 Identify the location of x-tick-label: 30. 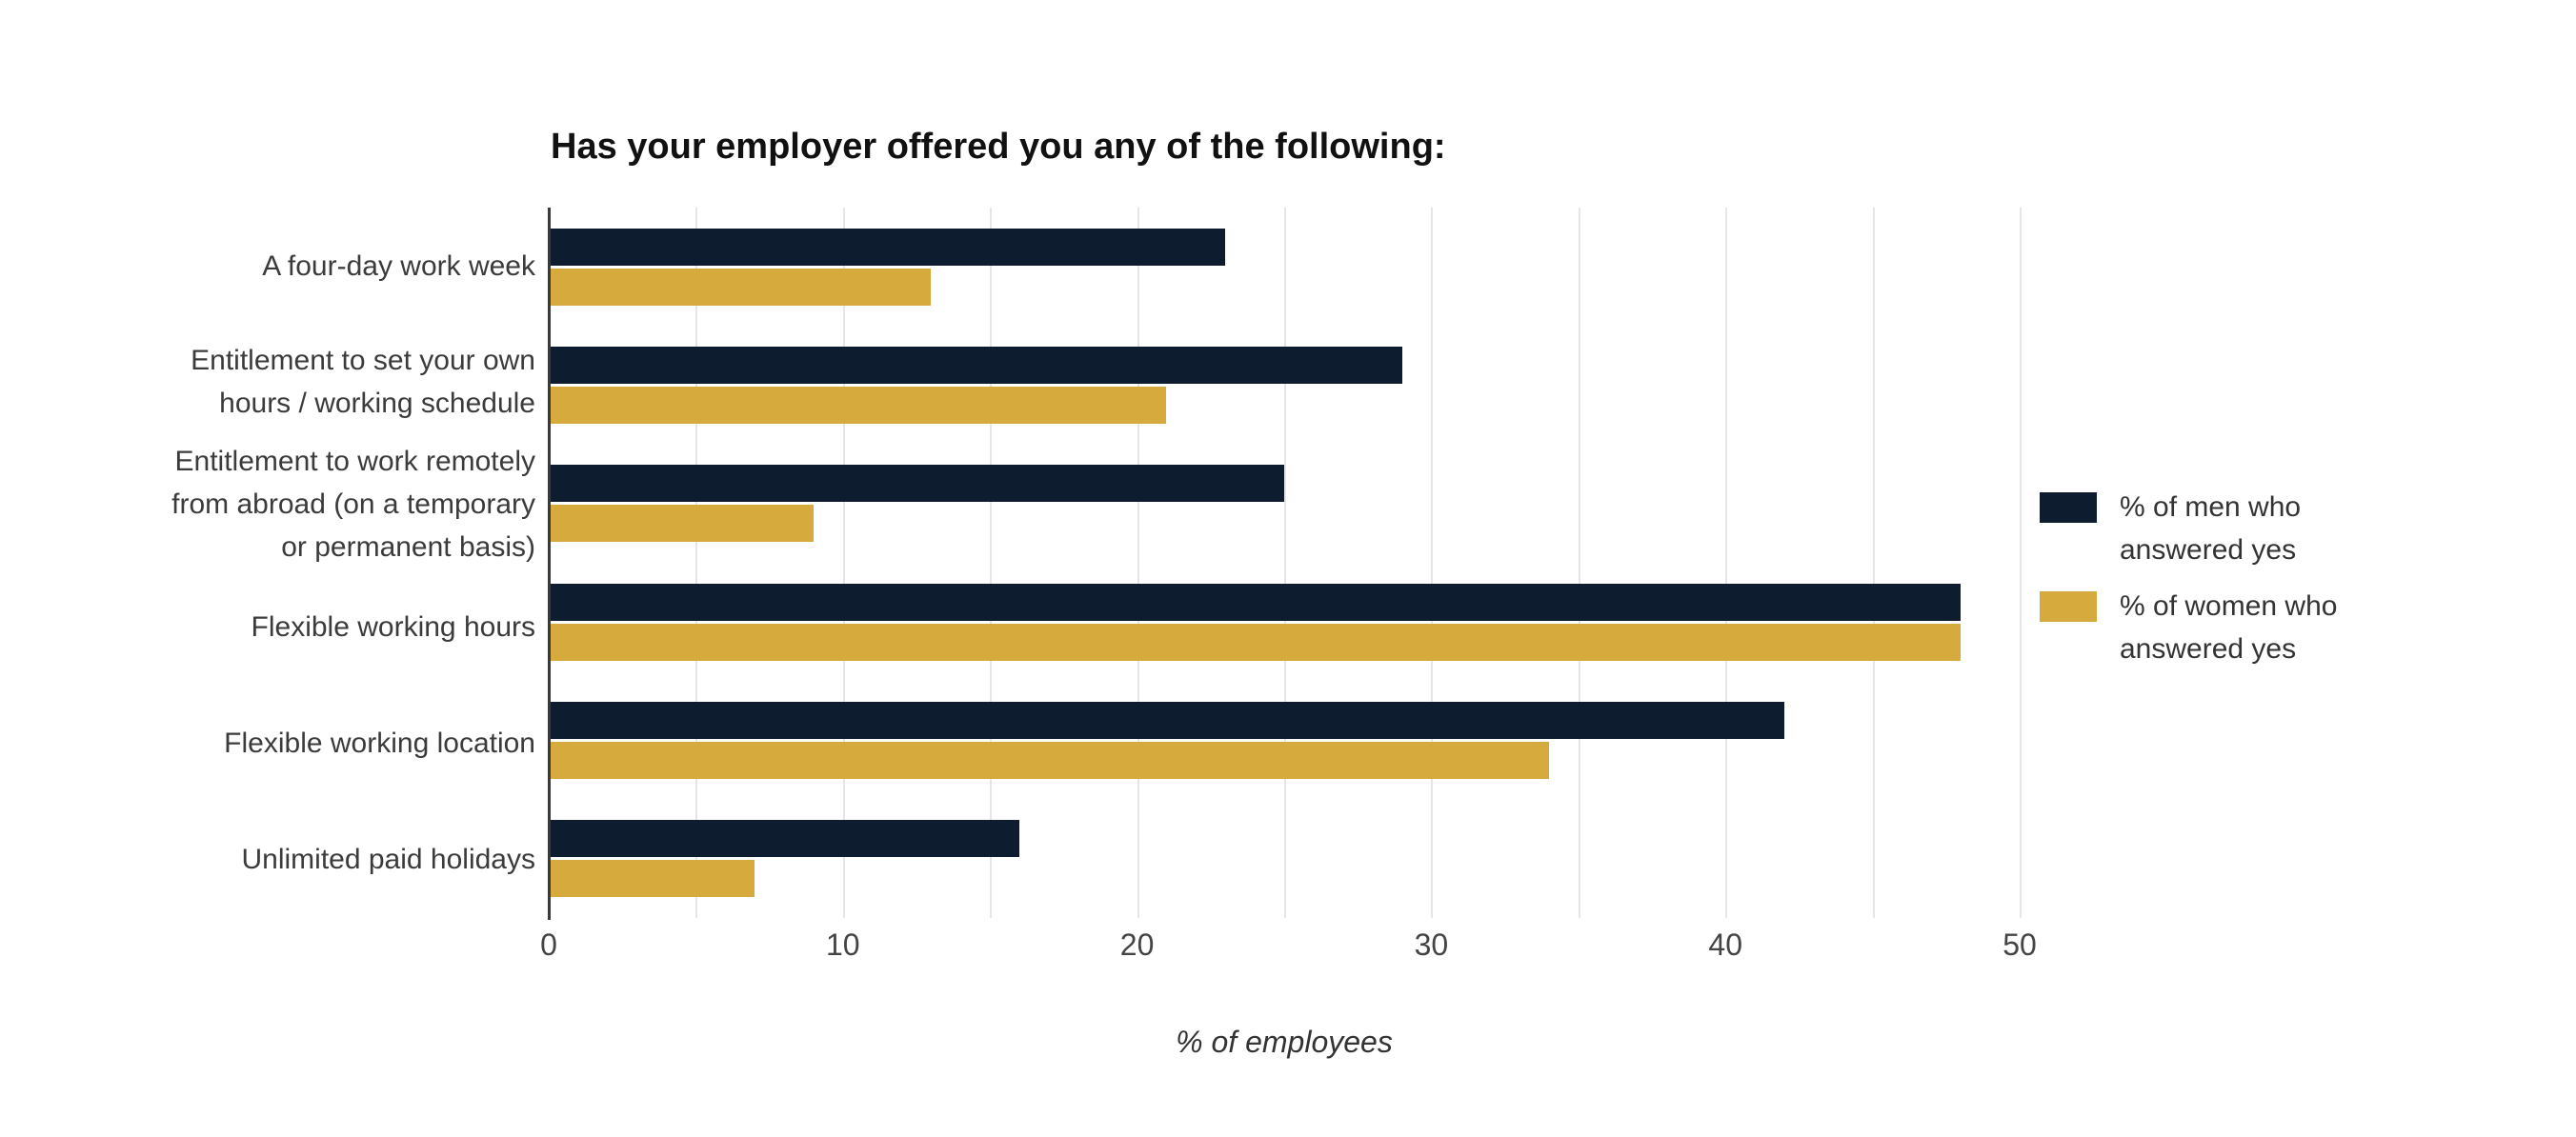
(1431, 945).